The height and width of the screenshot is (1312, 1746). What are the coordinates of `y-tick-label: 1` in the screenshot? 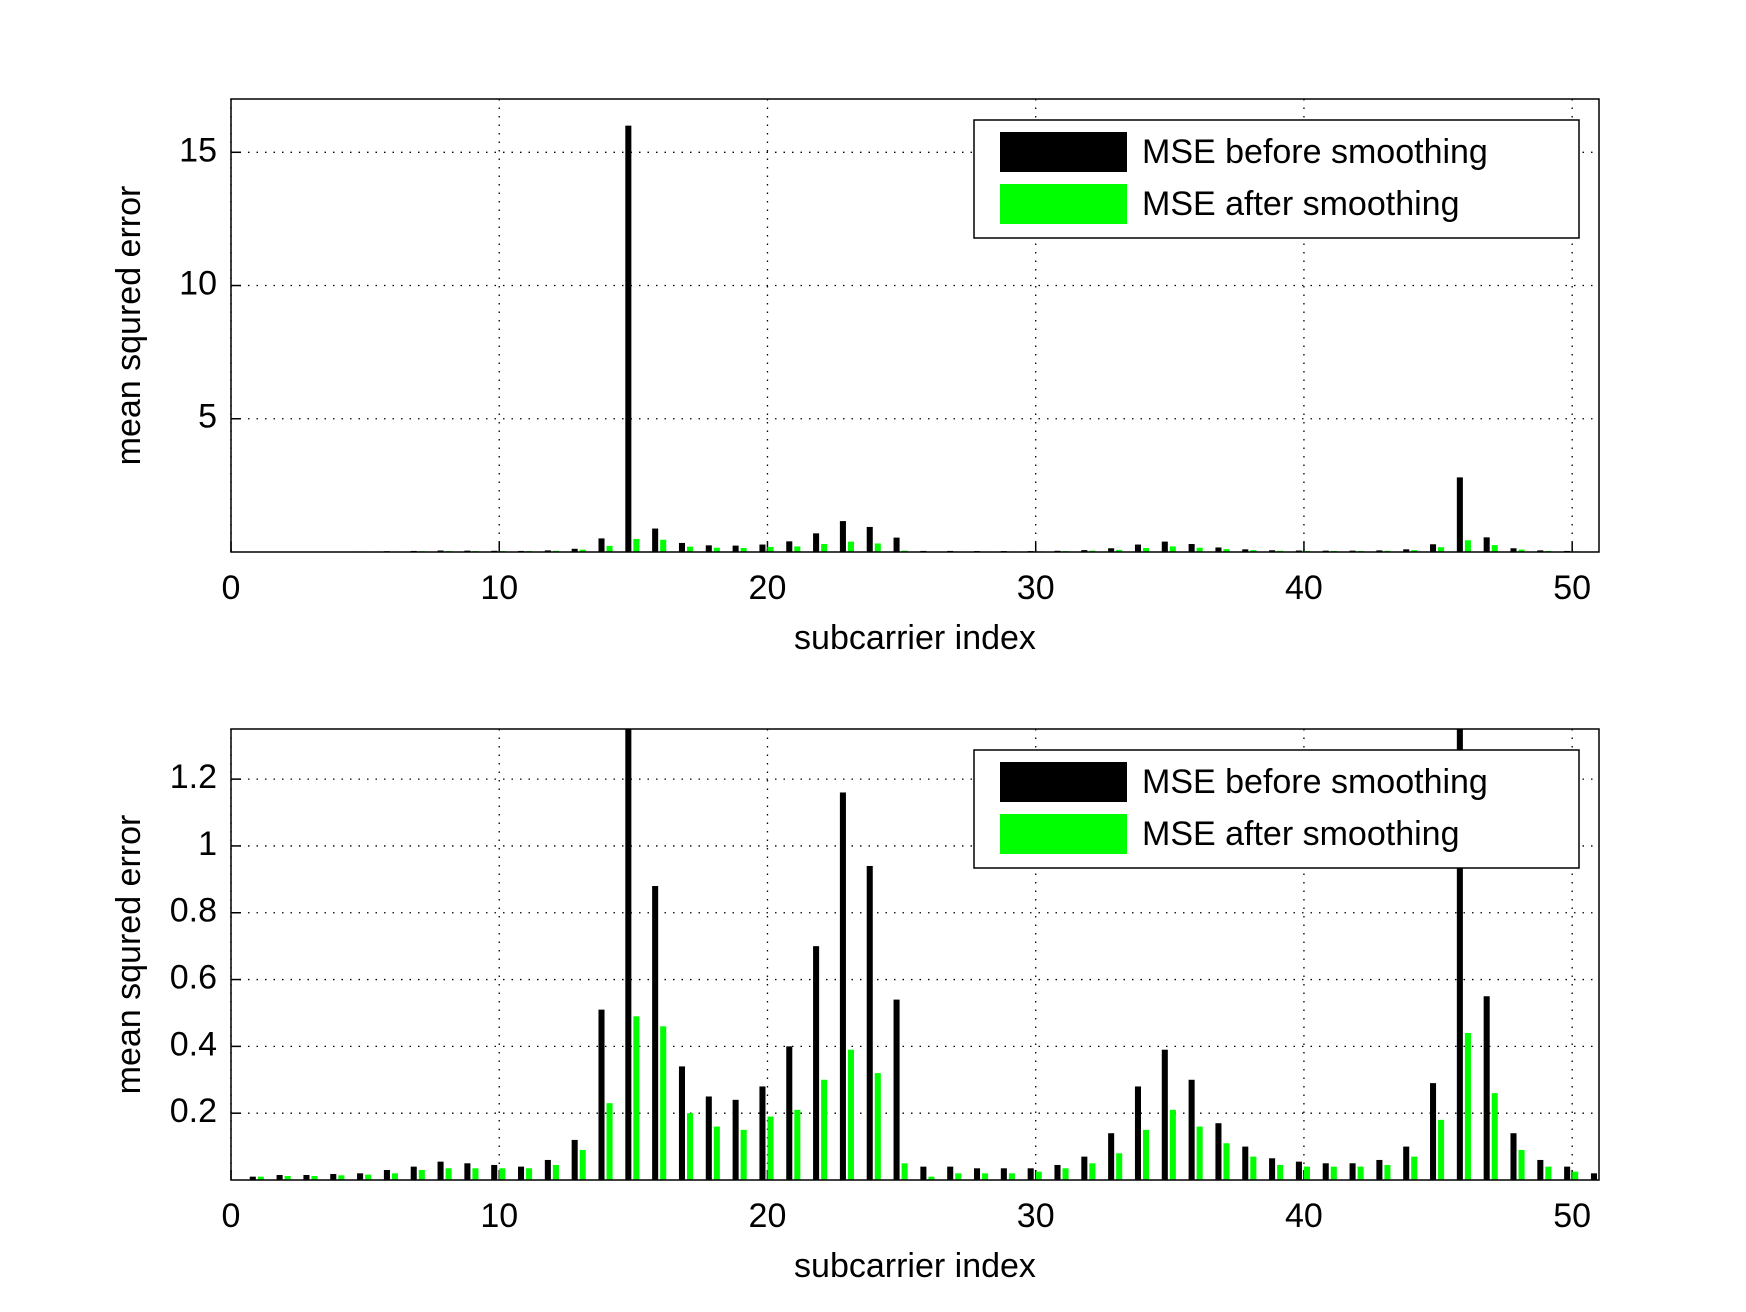 It's located at (207, 844).